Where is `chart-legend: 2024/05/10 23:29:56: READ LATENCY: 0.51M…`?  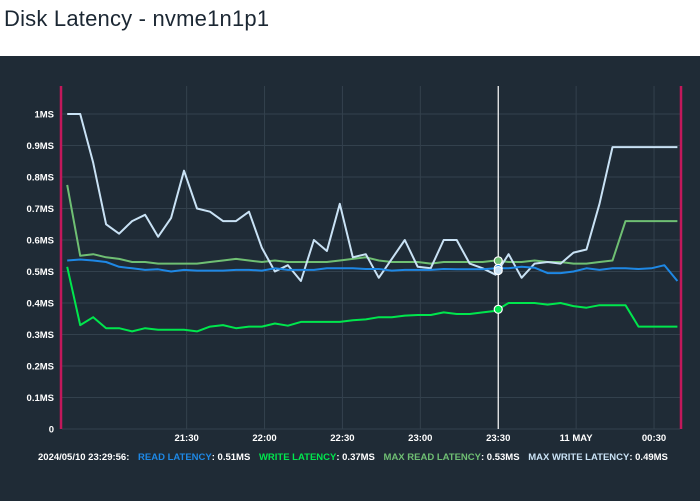 chart-legend: 2024/05/10 23:29:56: READ LATENCY: 0.51M… is located at coordinates (353, 457).